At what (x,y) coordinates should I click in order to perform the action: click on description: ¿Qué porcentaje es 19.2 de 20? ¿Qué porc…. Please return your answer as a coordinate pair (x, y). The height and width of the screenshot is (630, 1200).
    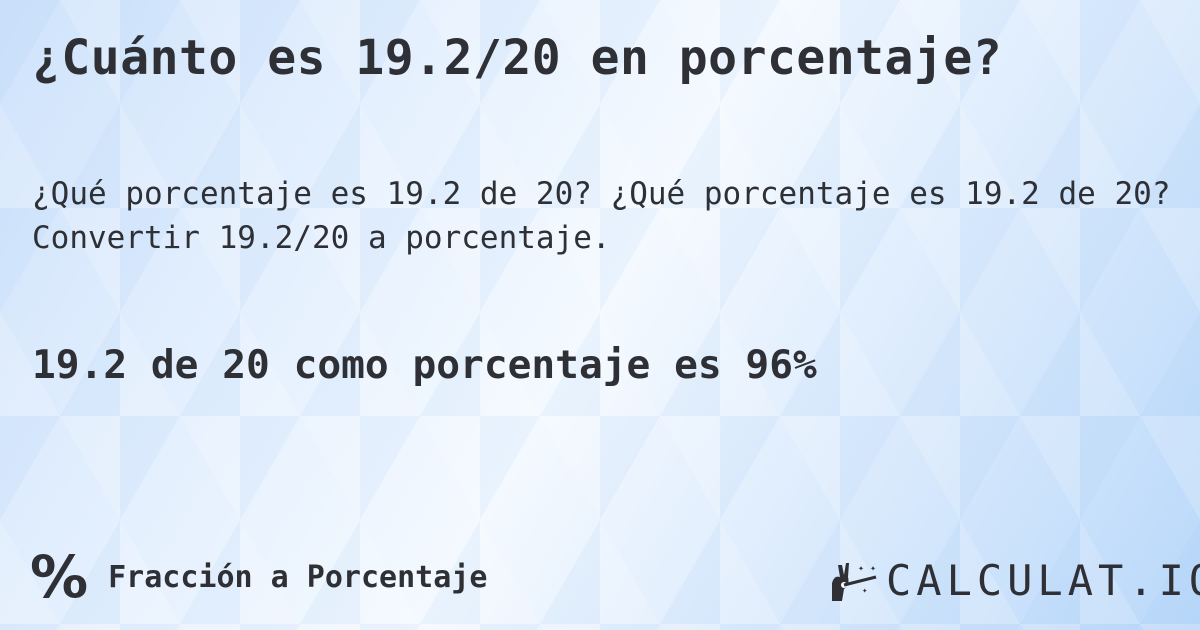
    Looking at the image, I should click on (601, 216).